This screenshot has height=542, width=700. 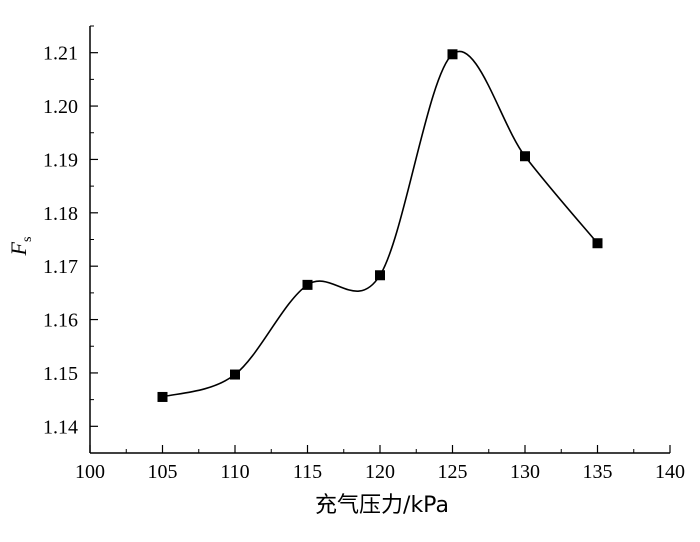 I want to click on x-tick-label: 125, so click(x=453, y=472).